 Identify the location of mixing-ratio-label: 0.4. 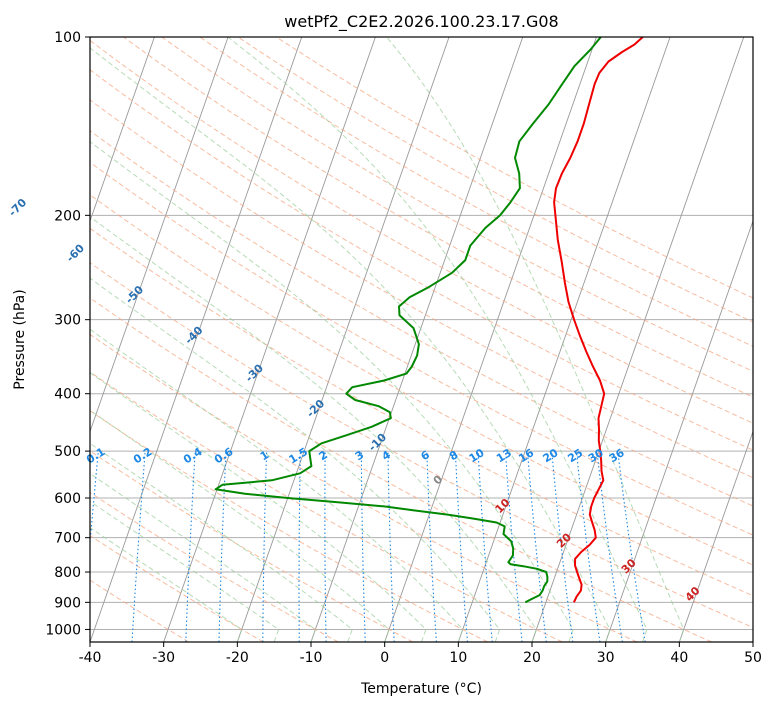
(193, 456).